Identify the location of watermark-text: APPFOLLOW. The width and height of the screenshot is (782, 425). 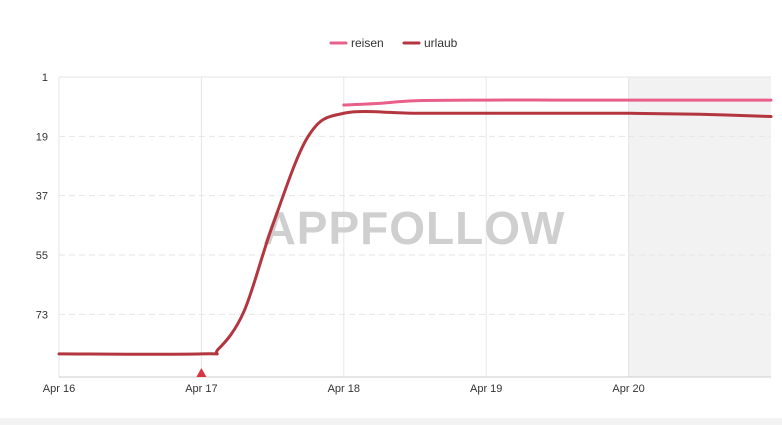
(414, 228).